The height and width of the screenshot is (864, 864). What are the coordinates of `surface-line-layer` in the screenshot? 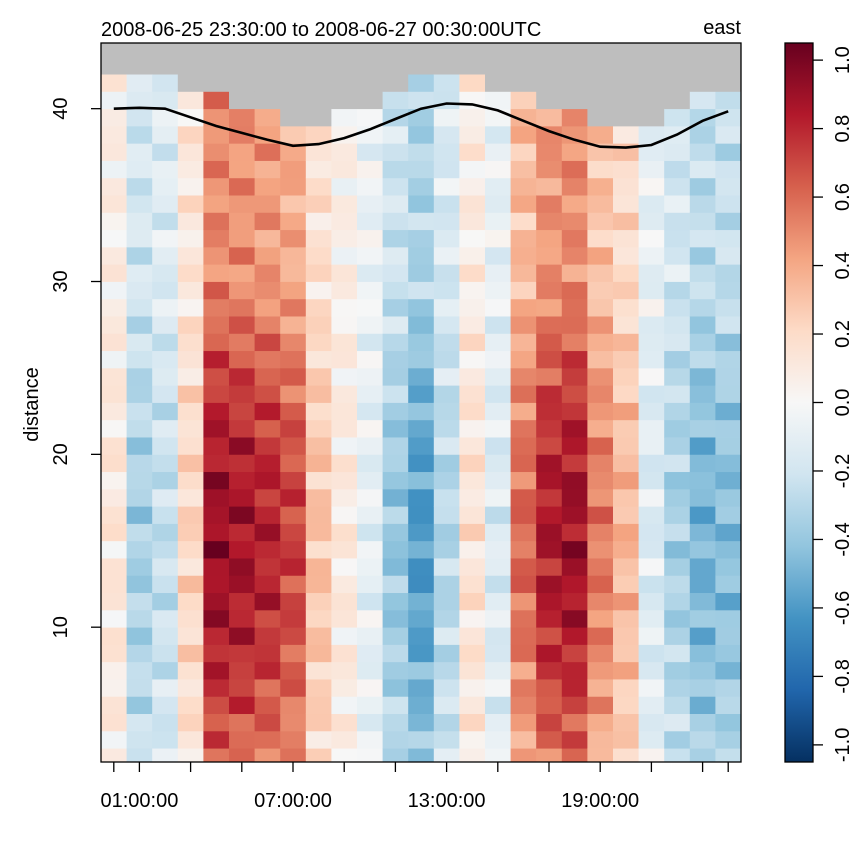 It's located at (421, 125).